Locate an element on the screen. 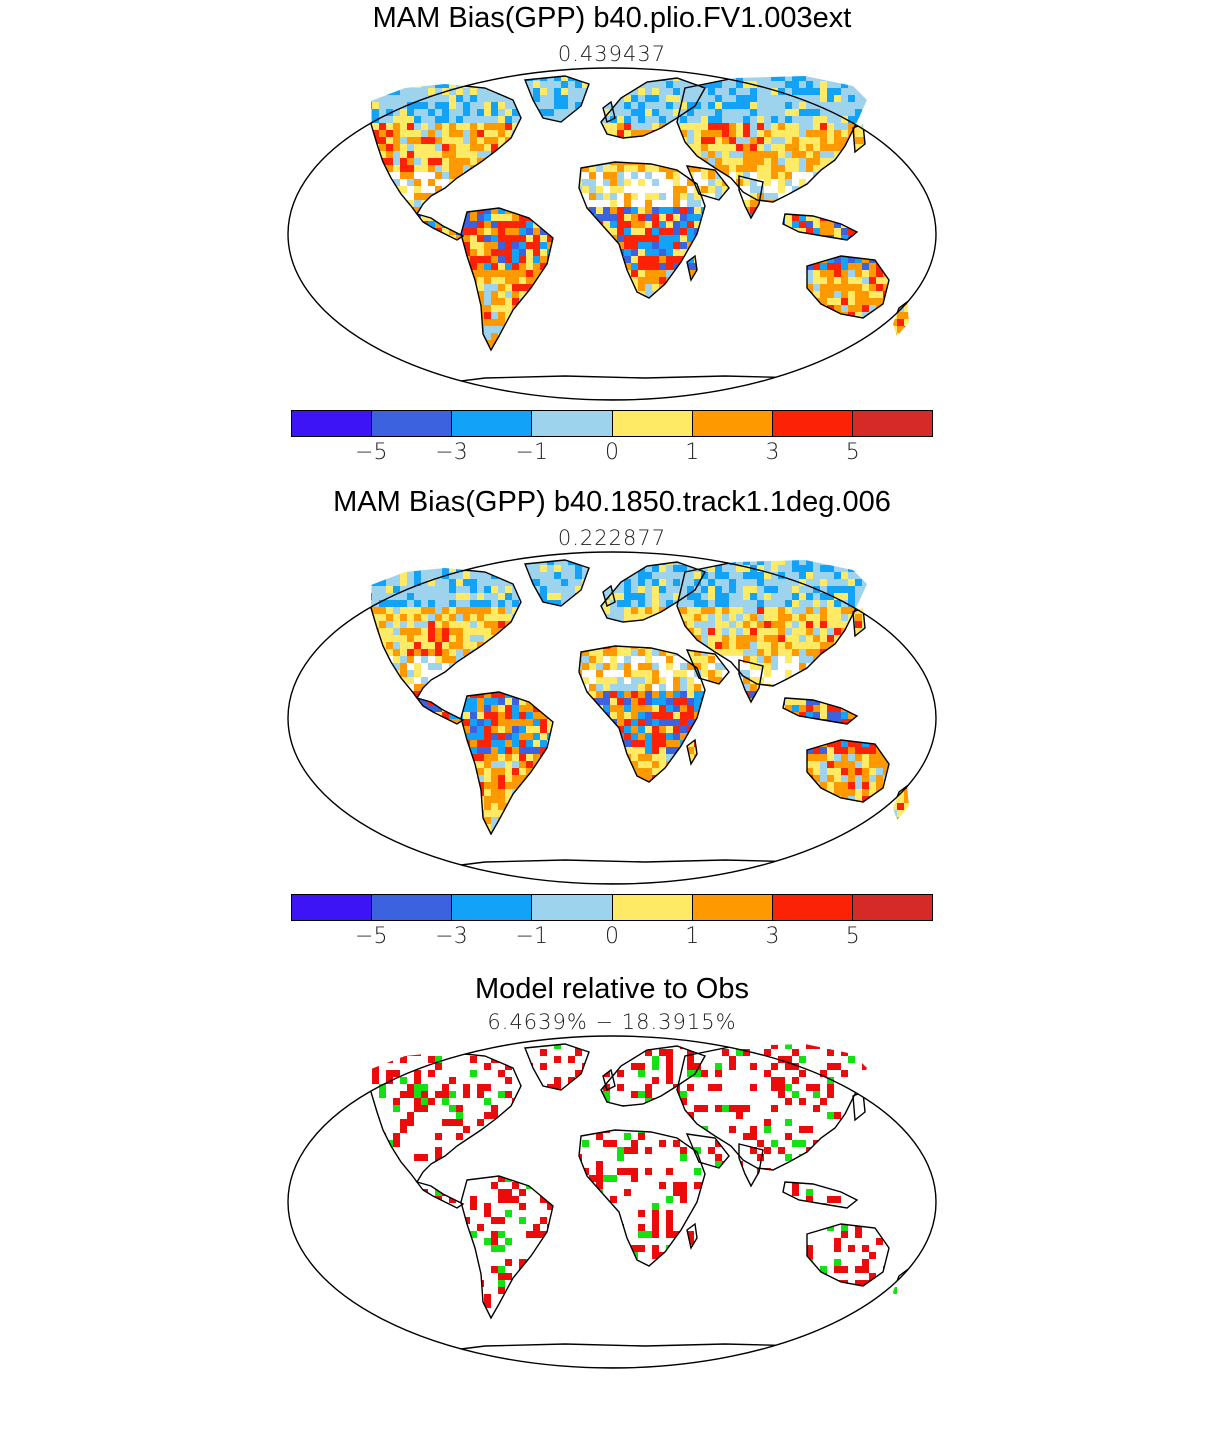  panel1-title: MAM Bias(GPP) b40.plio.FV1.003ext is located at coordinates (612, 18).